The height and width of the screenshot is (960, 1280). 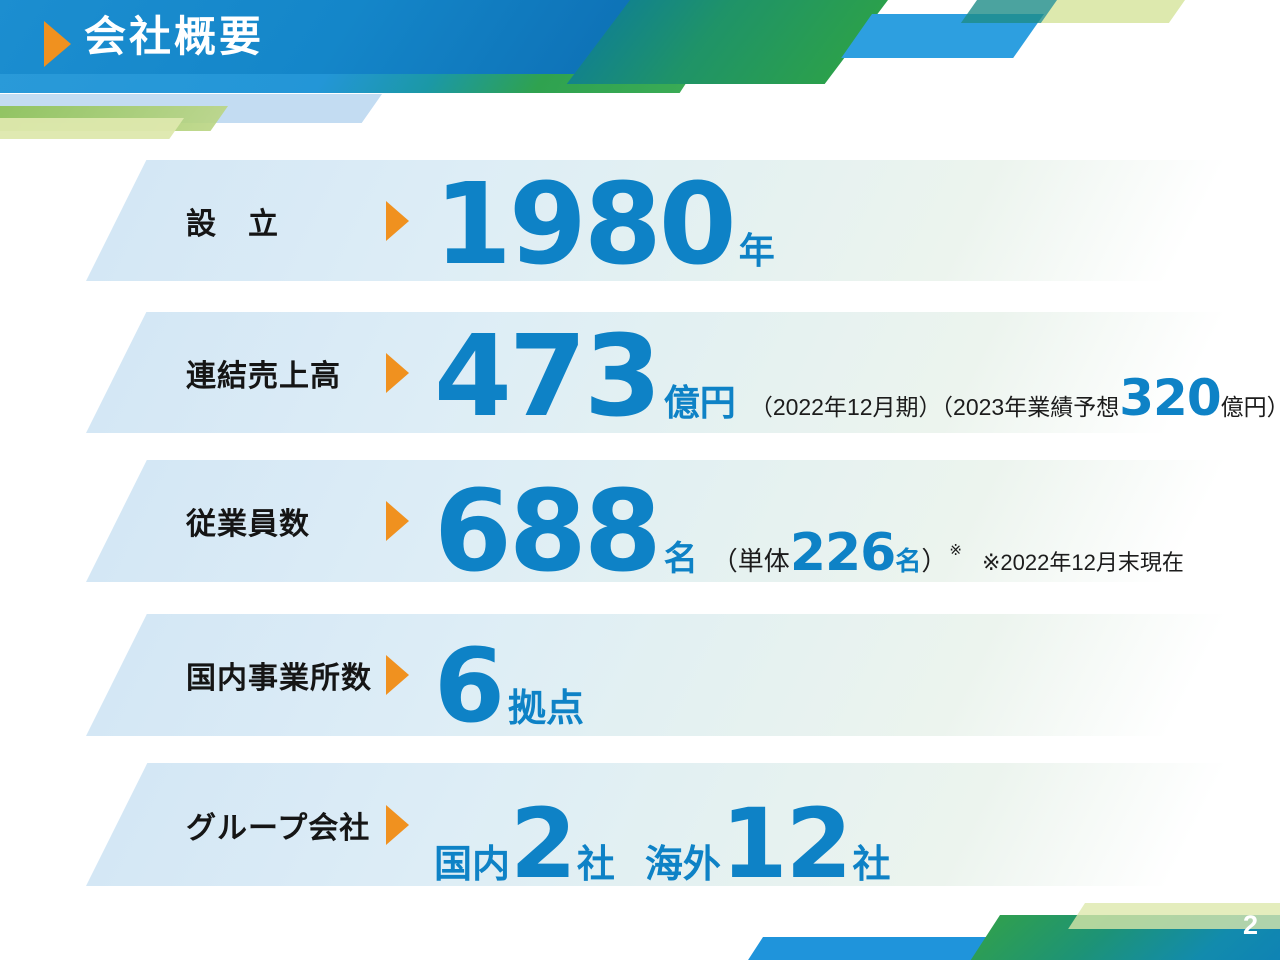 I want to click on employees-parent-value: 226, so click(x=843, y=553).